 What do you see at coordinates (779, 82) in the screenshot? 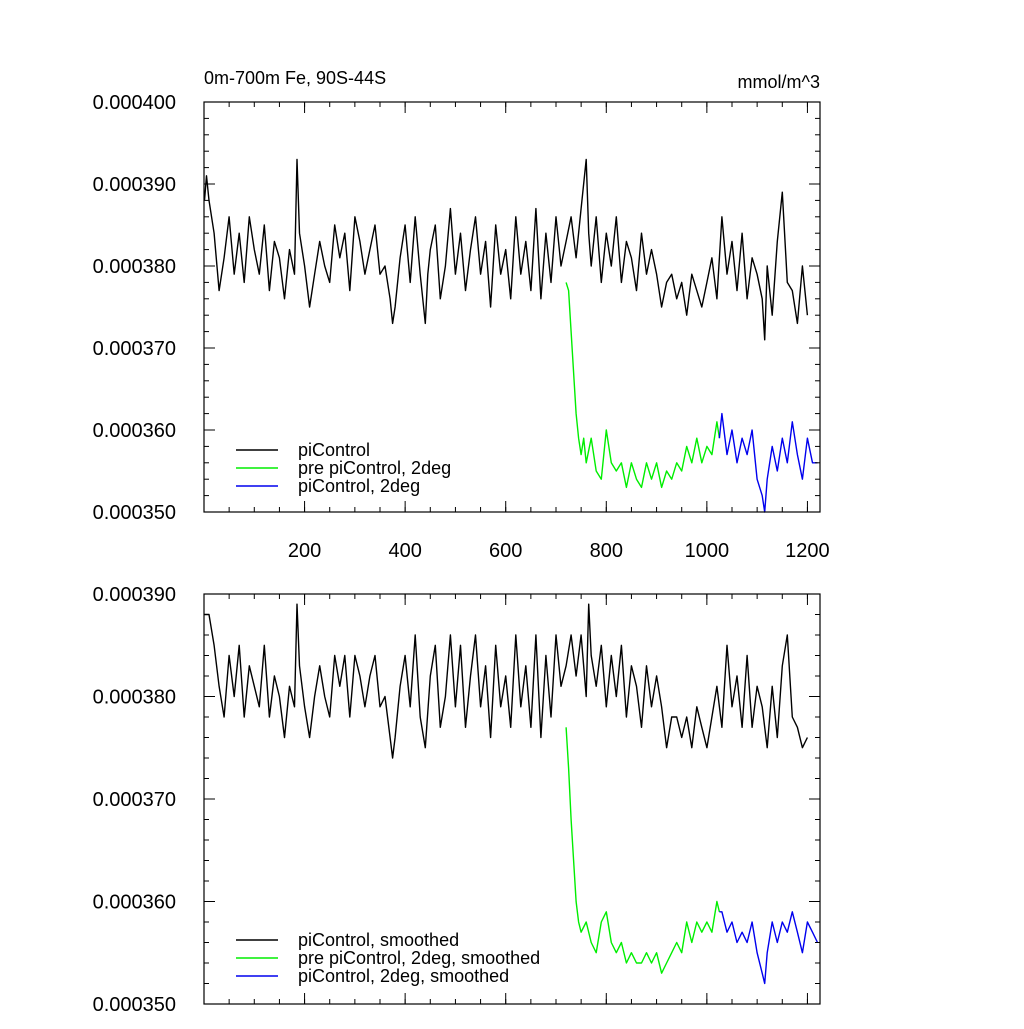
I see `units-label: mmol/m^3` at bounding box center [779, 82].